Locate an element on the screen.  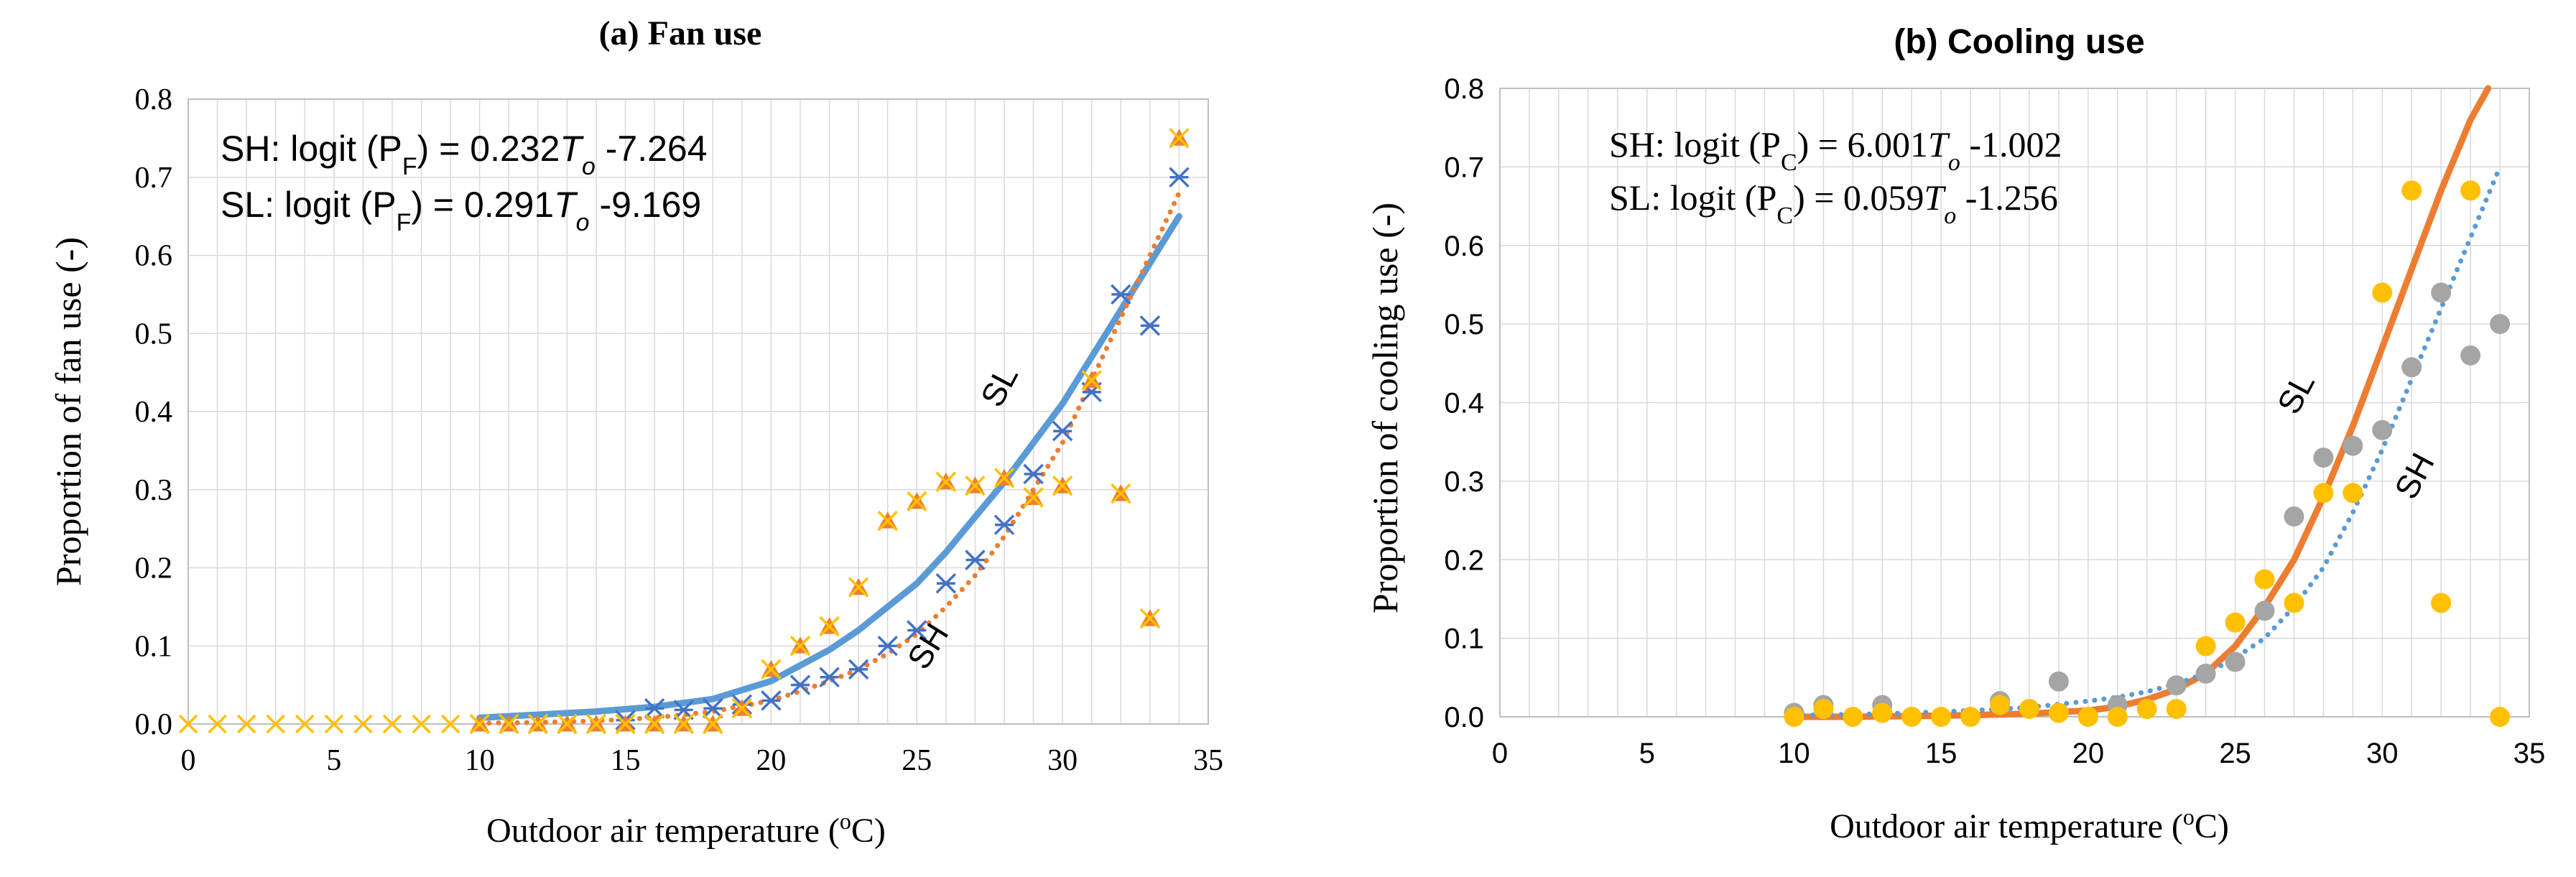
x-tick-label-cooling: 10 is located at coordinates (1794, 753).